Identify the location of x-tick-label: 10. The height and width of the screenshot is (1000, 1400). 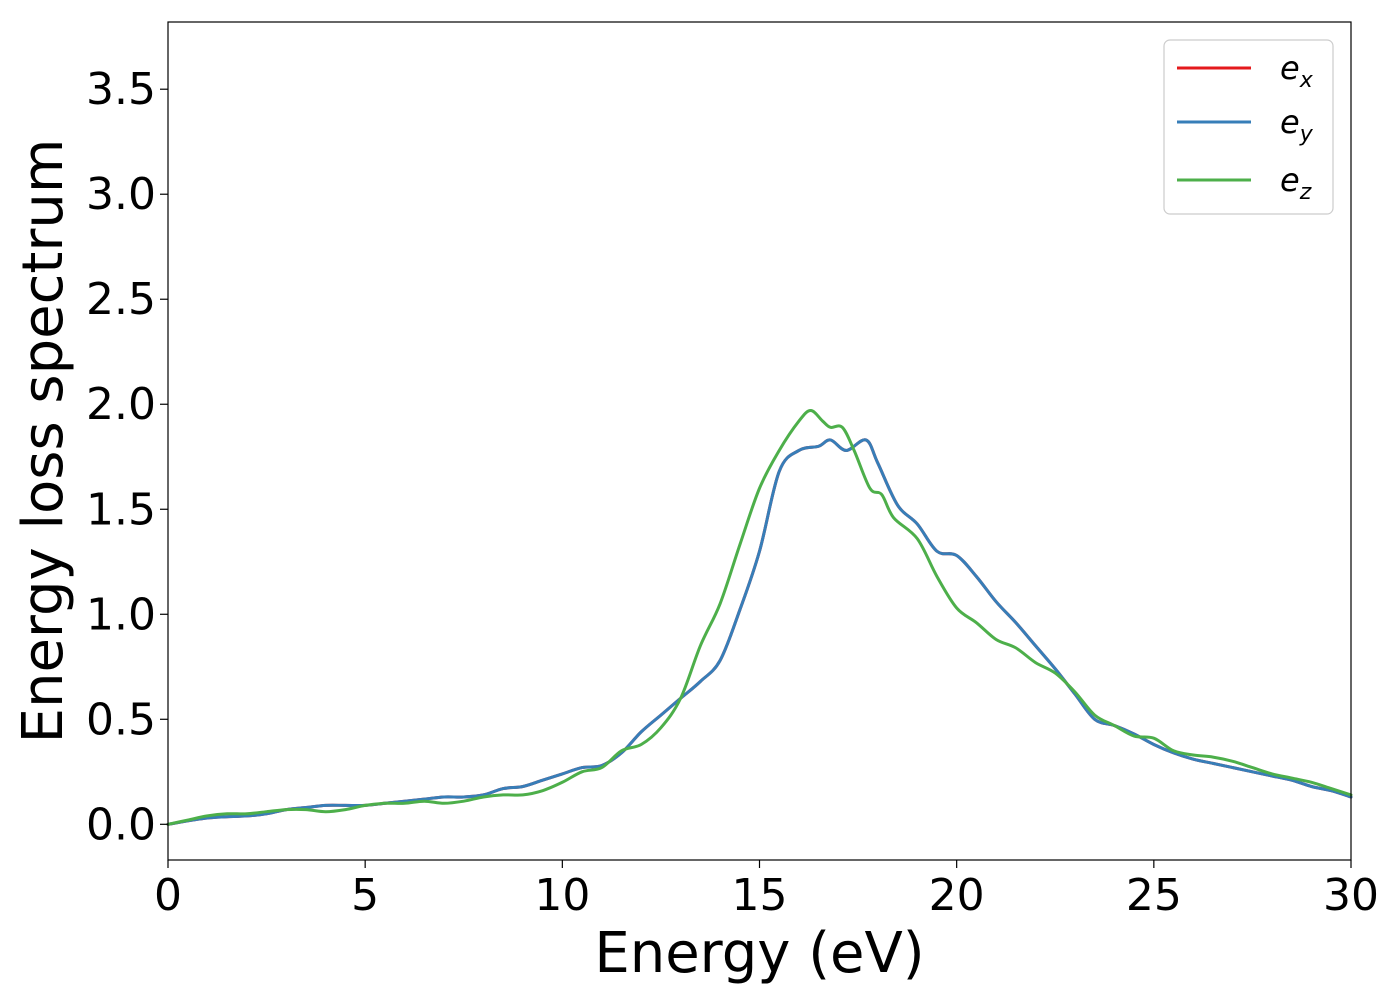
(562, 895).